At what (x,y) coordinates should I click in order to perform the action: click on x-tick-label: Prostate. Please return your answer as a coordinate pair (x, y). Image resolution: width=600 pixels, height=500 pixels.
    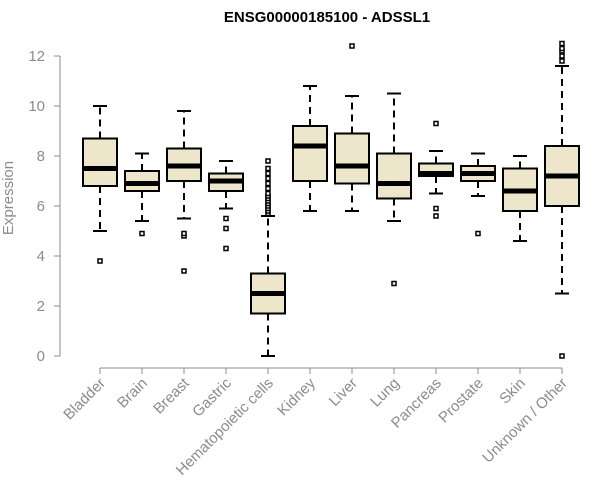
    Looking at the image, I should click on (461, 401).